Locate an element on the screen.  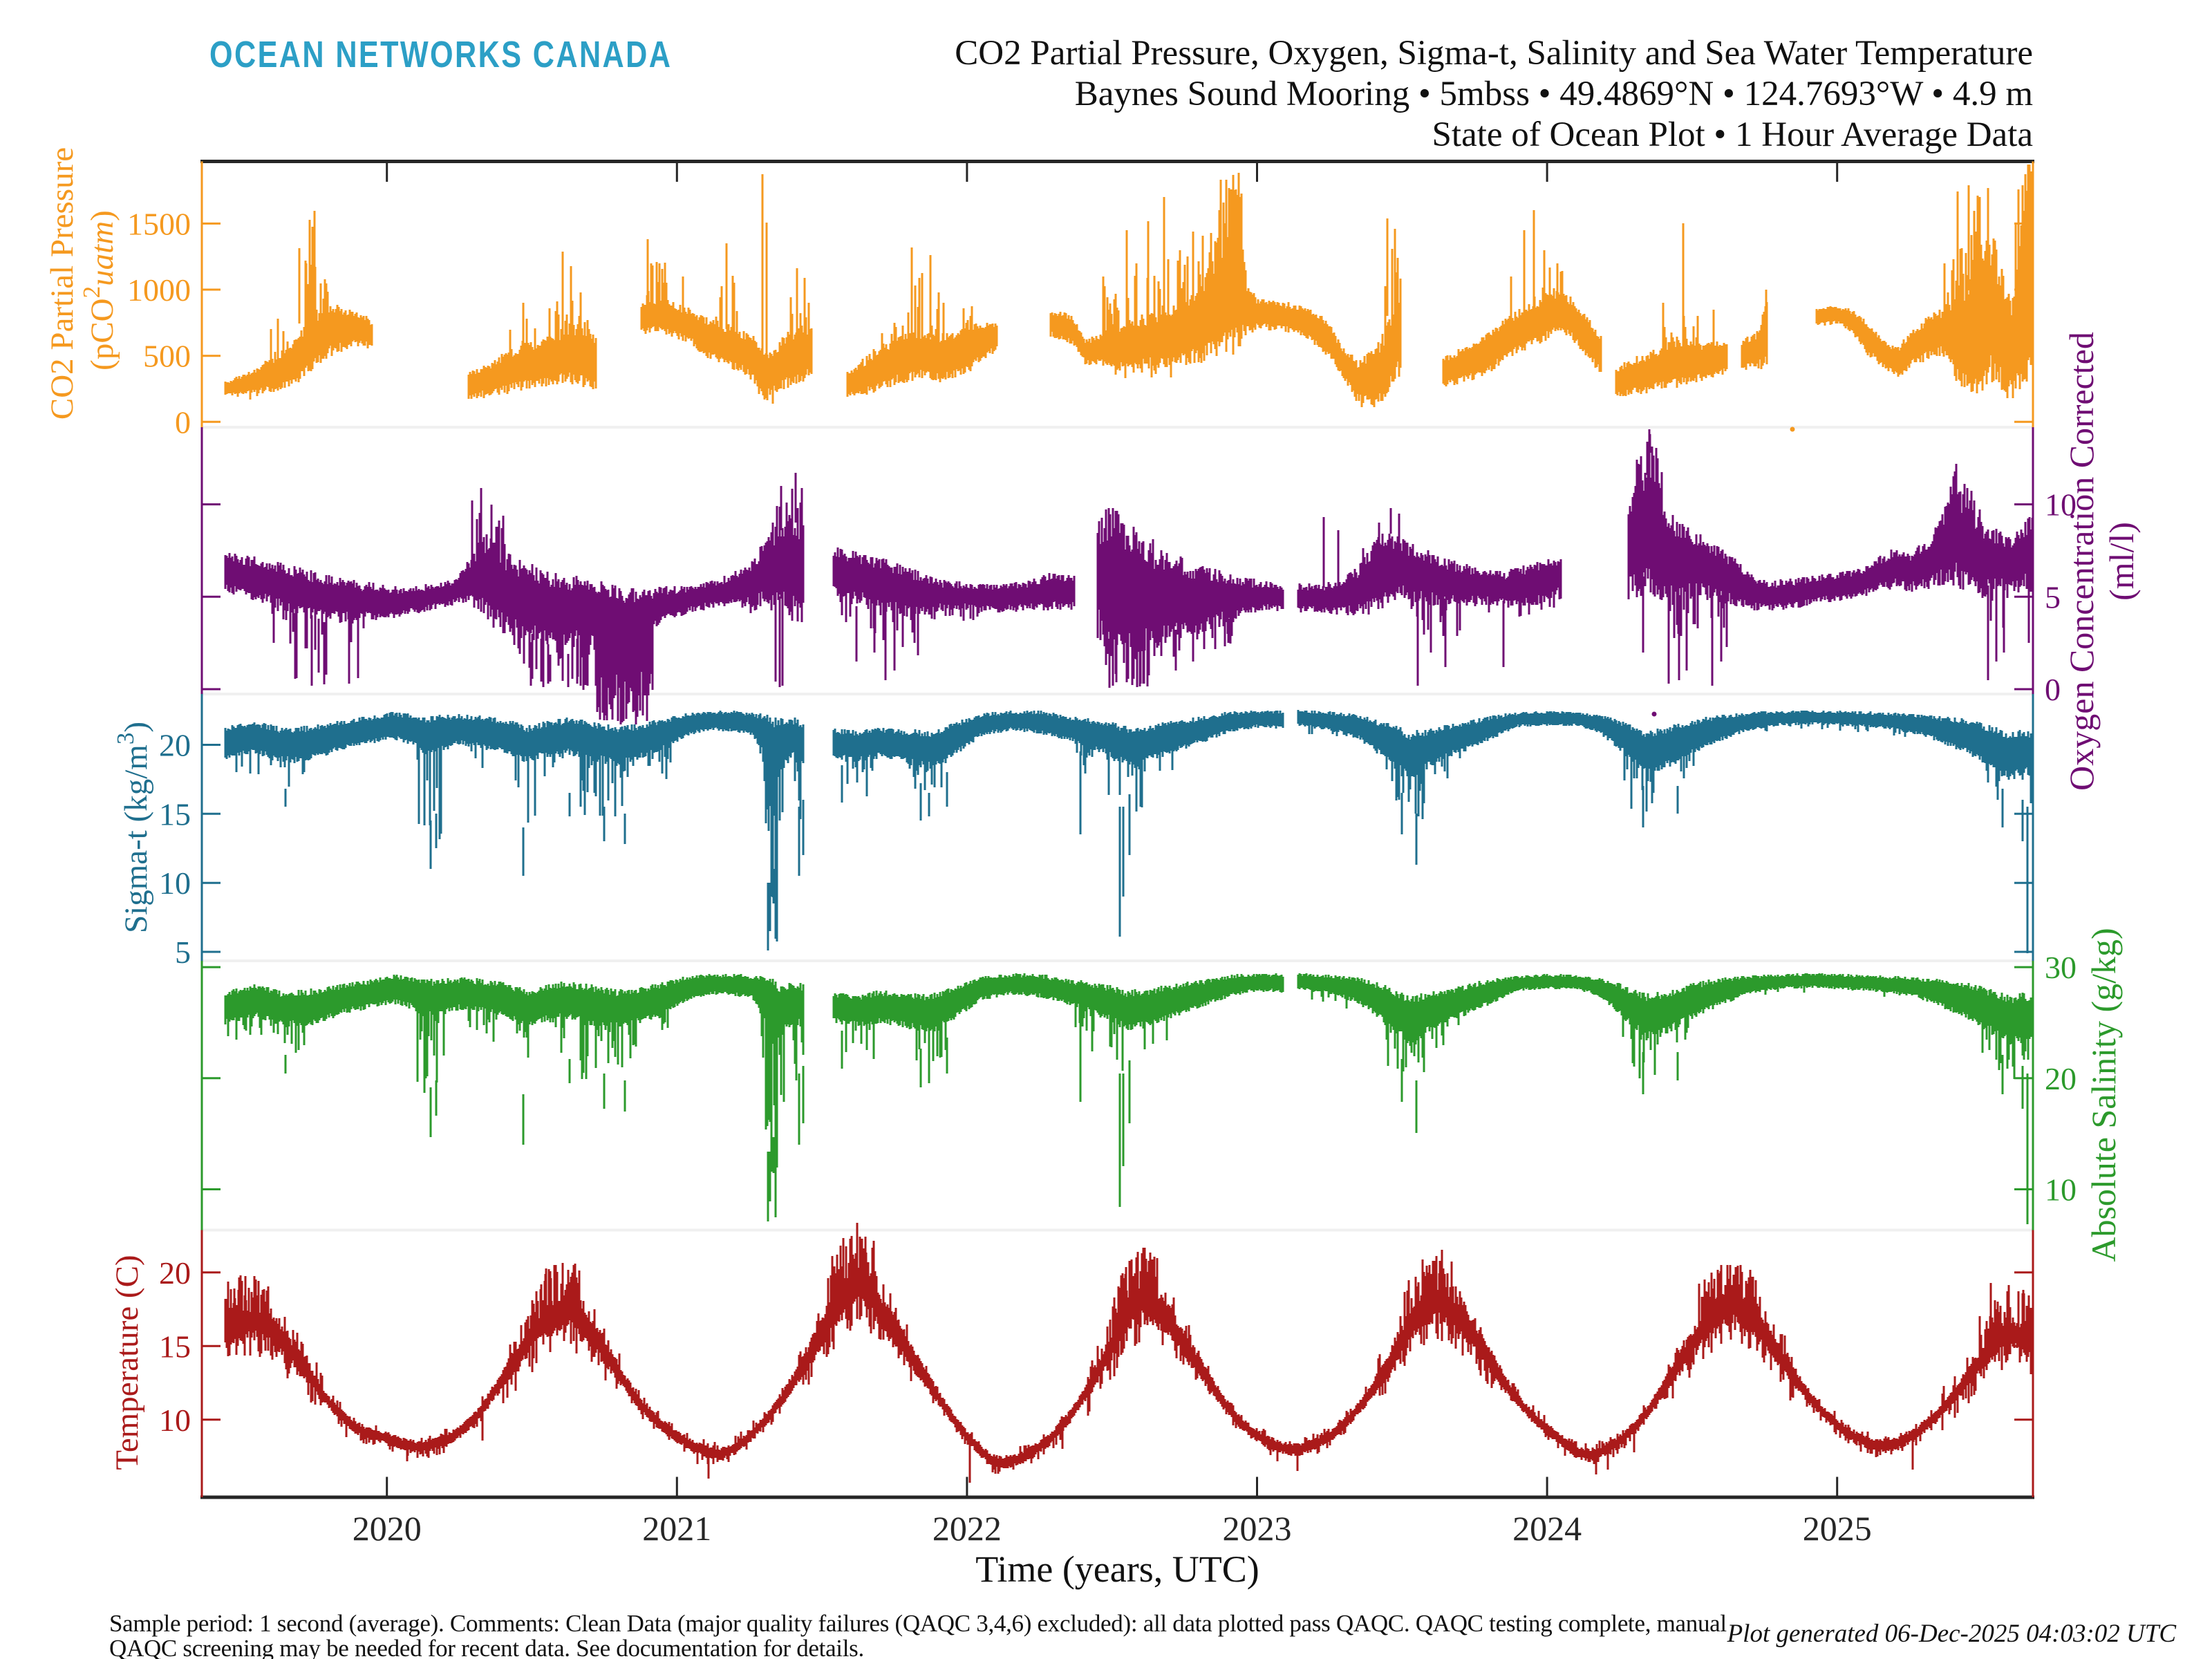
svg-text:Plot generated 06-Dec-2025 04:: Plot generated 06-Dec-2025 04:03:02 UTC is located at coordinates (1952, 1634).